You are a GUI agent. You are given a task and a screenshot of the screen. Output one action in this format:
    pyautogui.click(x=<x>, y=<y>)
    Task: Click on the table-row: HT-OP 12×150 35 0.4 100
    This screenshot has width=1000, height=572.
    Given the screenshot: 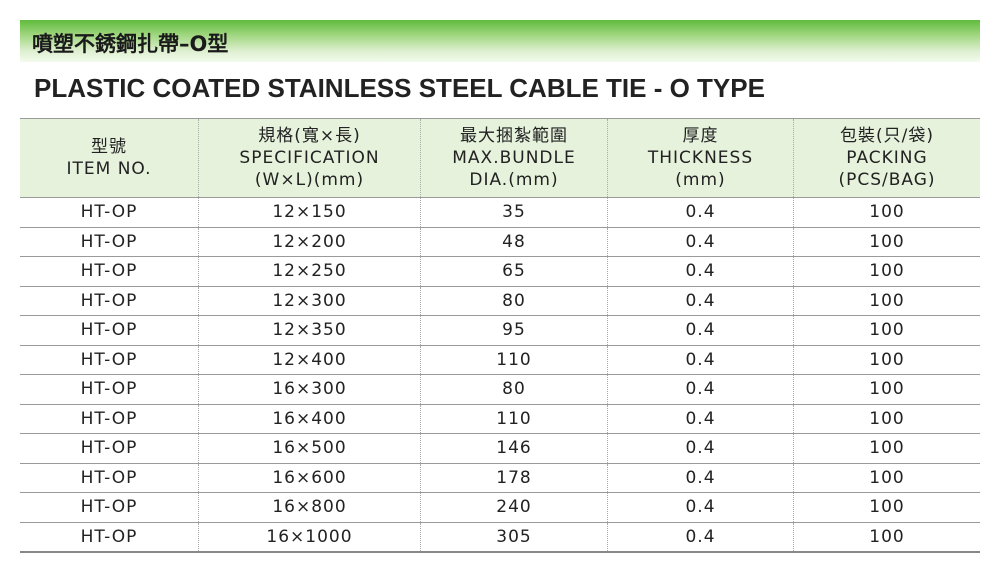 What is the action you would take?
    pyautogui.click(x=500, y=213)
    